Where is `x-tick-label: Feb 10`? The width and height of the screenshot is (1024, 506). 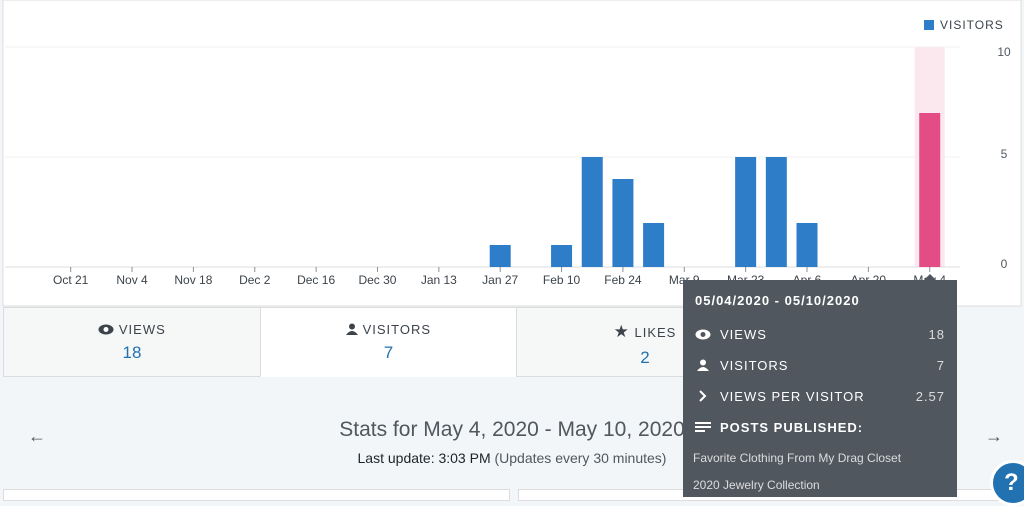 x-tick-label: Feb 10 is located at coordinates (562, 280).